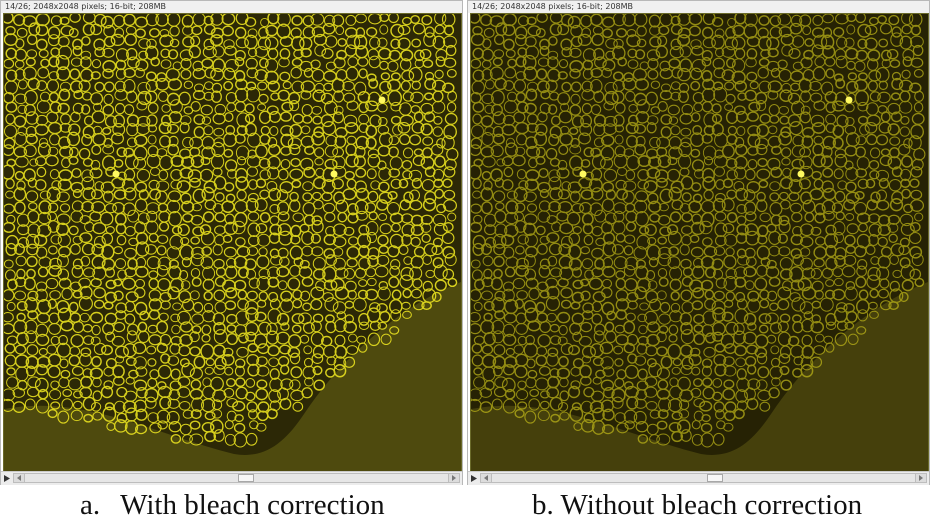 This screenshot has width=930, height=523. I want to click on caption-letter: a., so click(90, 505).